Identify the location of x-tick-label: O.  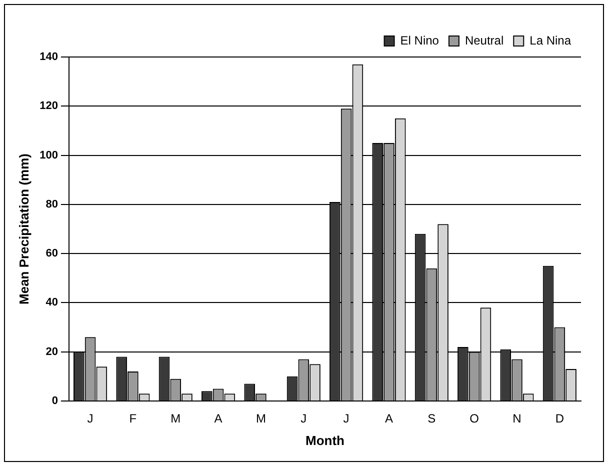
(474, 419).